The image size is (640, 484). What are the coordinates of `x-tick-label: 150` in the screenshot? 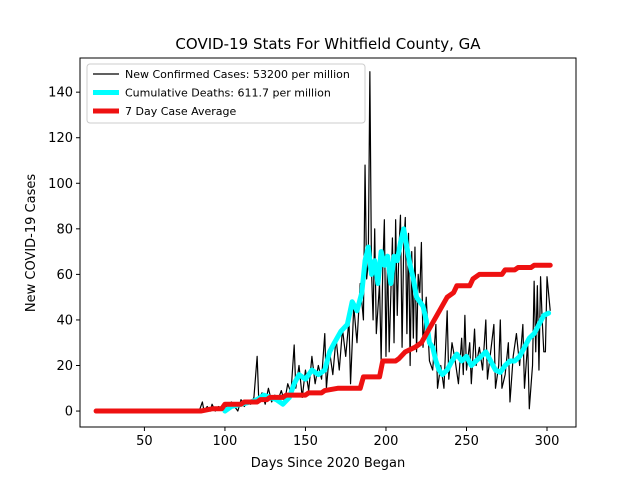 It's located at (305, 441).